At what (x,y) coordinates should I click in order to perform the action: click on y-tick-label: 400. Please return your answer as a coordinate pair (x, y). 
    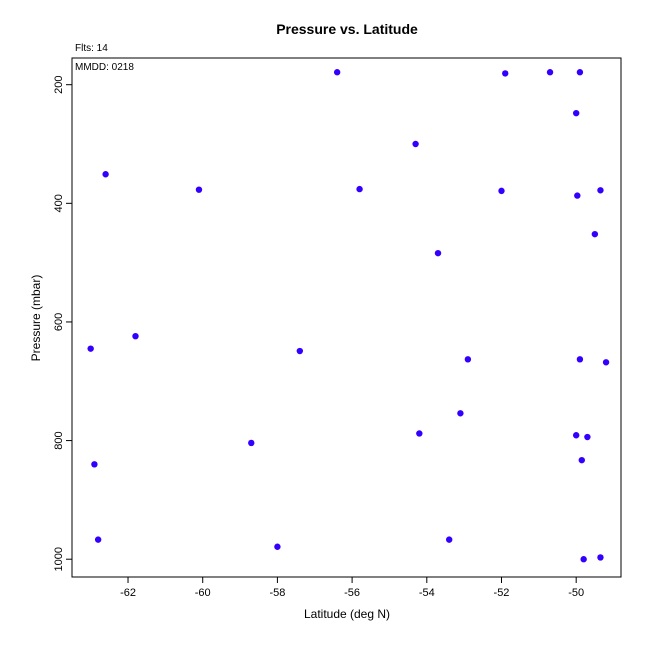
    Looking at the image, I should click on (59, 203).